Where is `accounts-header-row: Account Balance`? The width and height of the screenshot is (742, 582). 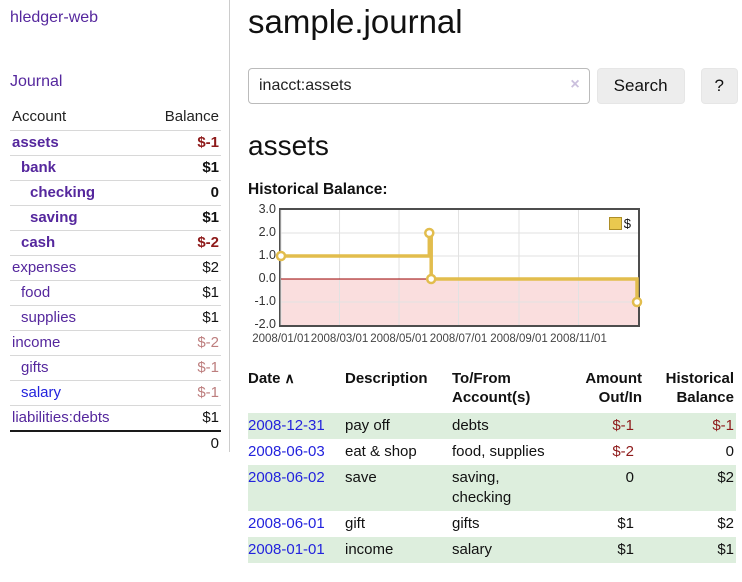
accounts-header-row: Account Balance is located at coordinates (115, 118).